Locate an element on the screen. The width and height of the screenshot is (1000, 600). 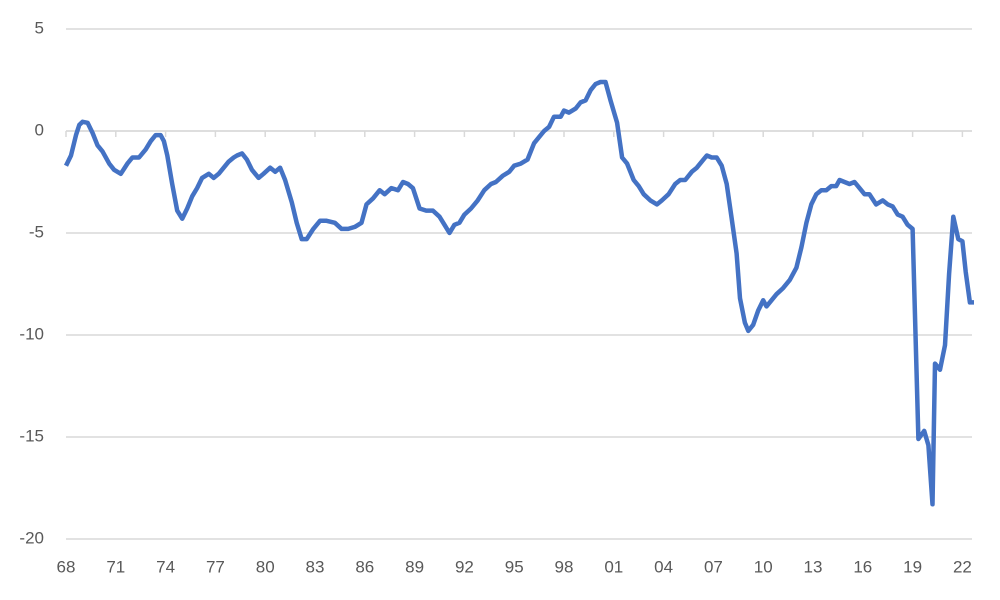
x-tick-label: 04 is located at coordinates (663, 566).